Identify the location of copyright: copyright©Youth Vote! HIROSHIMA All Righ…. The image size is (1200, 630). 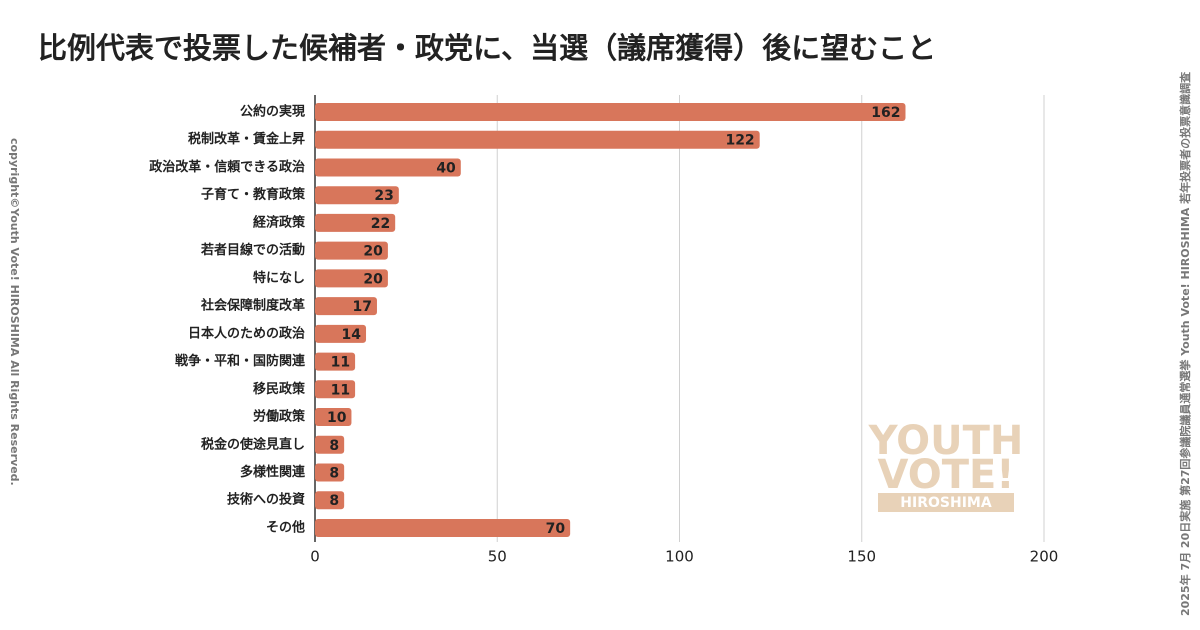
(14, 312).